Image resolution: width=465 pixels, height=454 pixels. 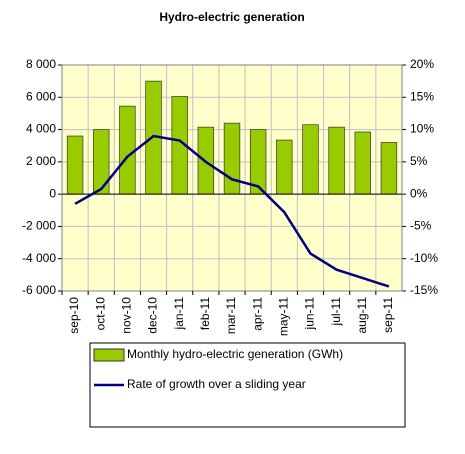 I want to click on x-tick-label: dec-10, so click(x=153, y=315).